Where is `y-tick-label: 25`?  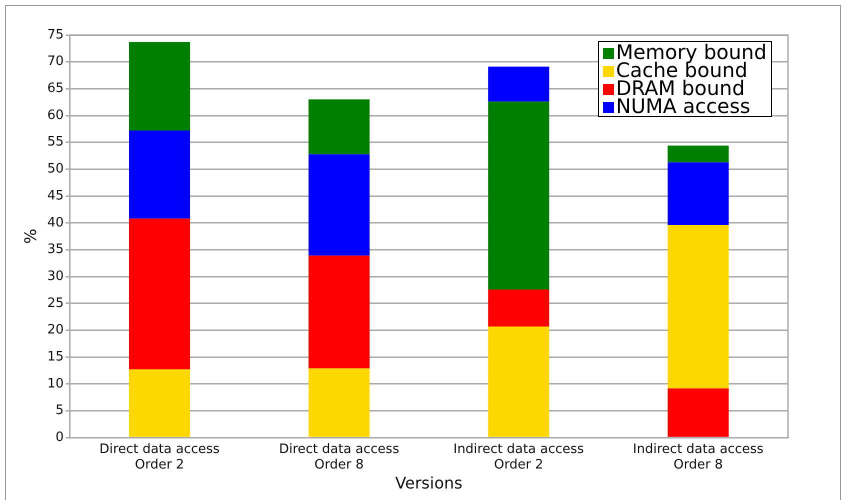
y-tick-label: 25 is located at coordinates (55, 303).